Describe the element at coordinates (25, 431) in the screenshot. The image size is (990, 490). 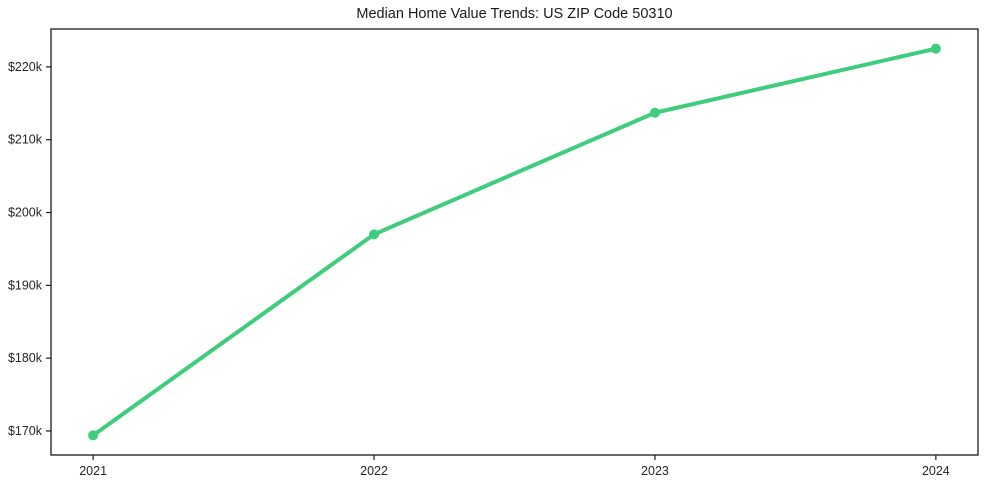
I see `y-tick-label: $170k` at that location.